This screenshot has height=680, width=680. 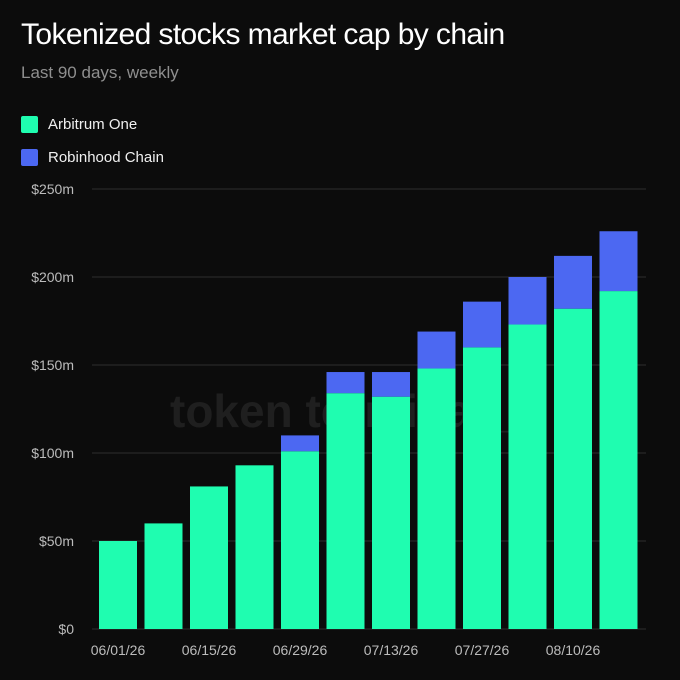 I want to click on legend-swatch-robinhood, so click(x=29, y=157).